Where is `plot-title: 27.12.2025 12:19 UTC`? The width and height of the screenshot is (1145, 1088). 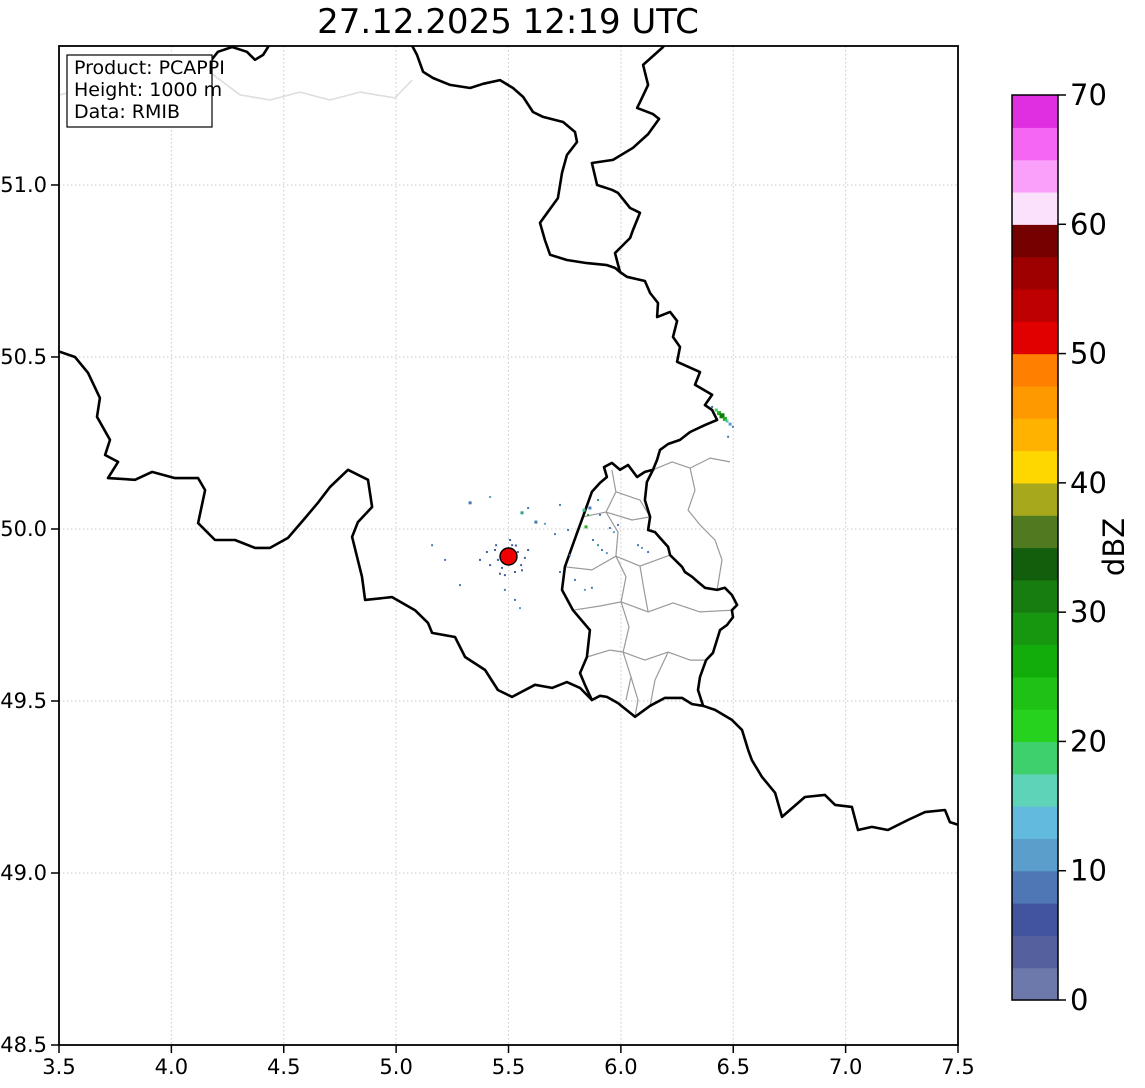 plot-title: 27.12.2025 12:19 UTC is located at coordinates (508, 22).